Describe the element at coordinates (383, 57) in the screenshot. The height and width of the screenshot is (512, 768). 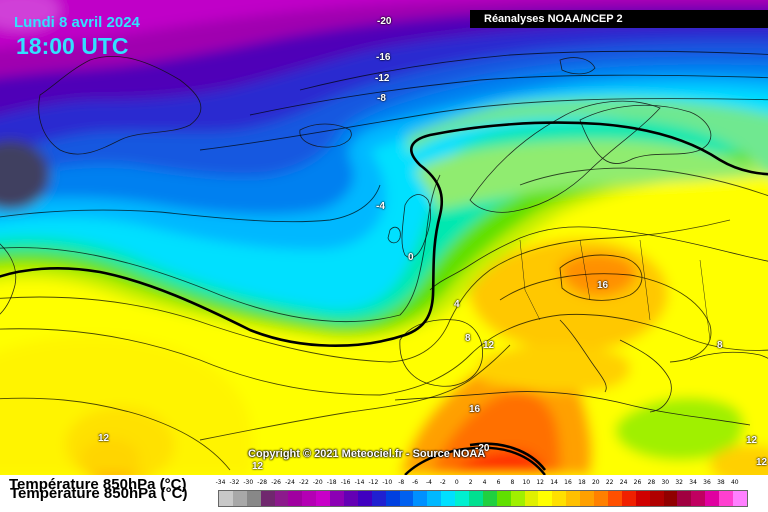
I see `isotherm-label: -16` at that location.